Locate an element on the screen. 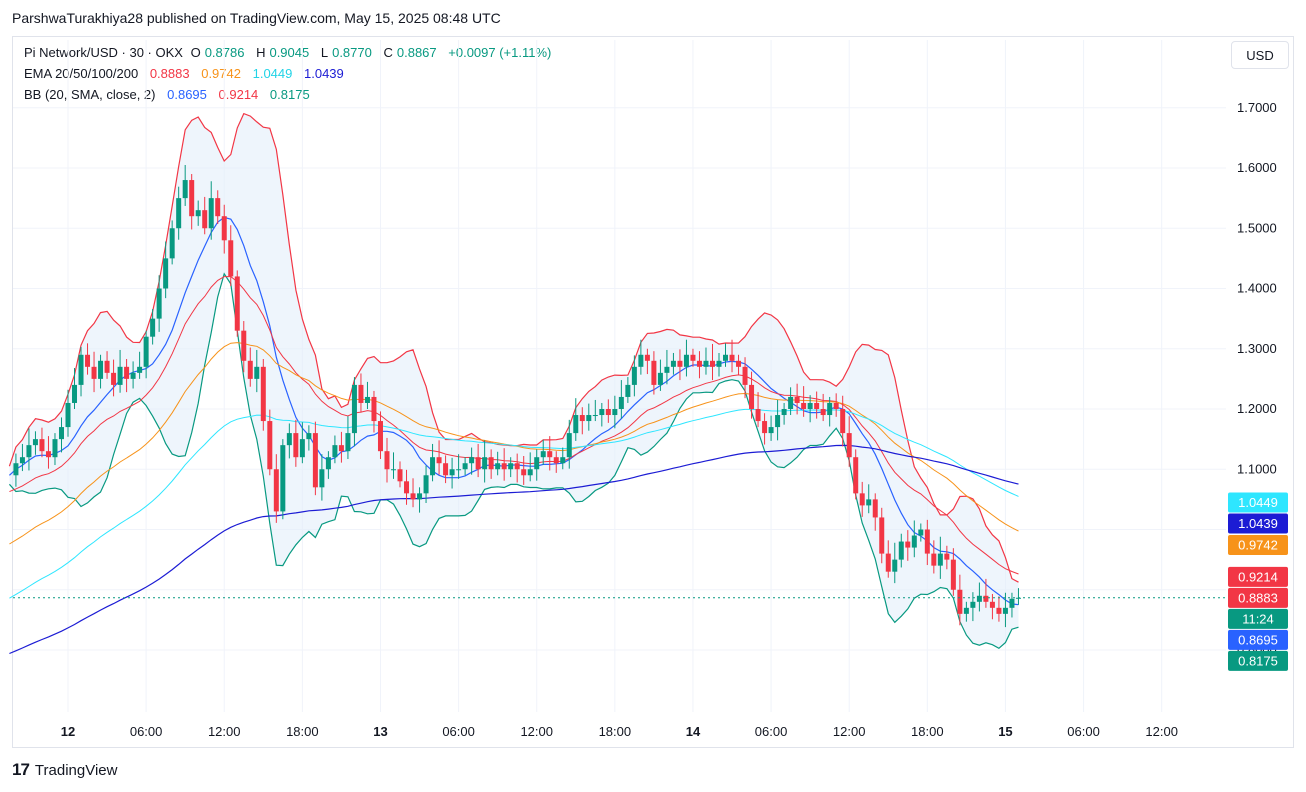 The image size is (1306, 792). legend-ema200-val: 1.0439 is located at coordinates (324, 73).